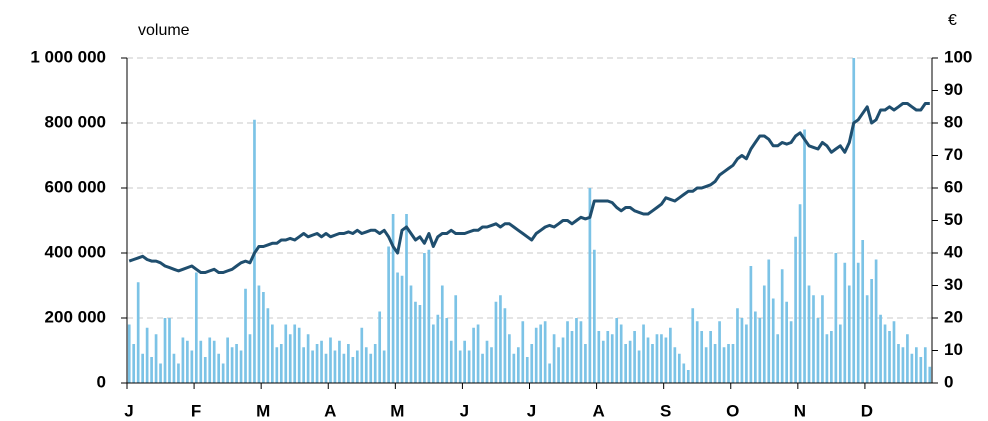  What do you see at coordinates (101, 381) in the screenshot?
I see `y-tick-label: 0` at bounding box center [101, 381].